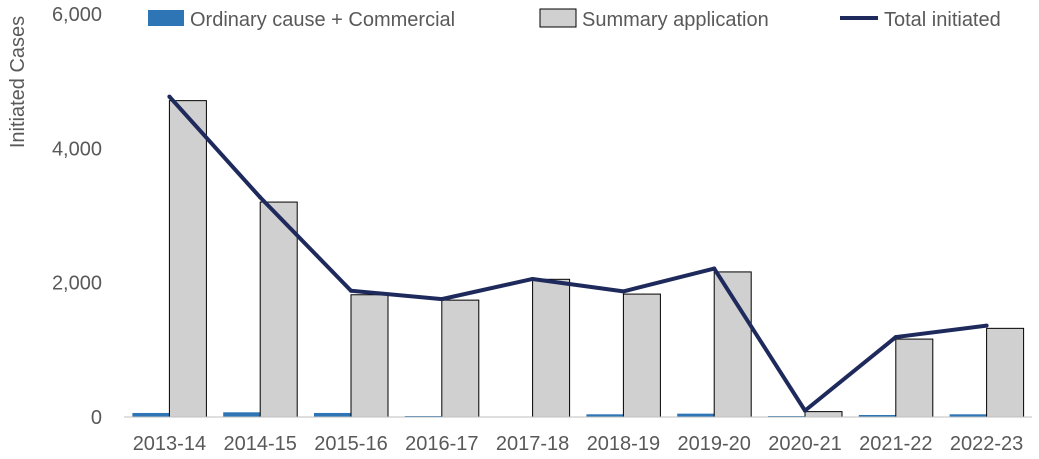 The height and width of the screenshot is (459, 1039). Describe the element at coordinates (77, 15) in the screenshot. I see `y-tick-label: 6,000` at that location.